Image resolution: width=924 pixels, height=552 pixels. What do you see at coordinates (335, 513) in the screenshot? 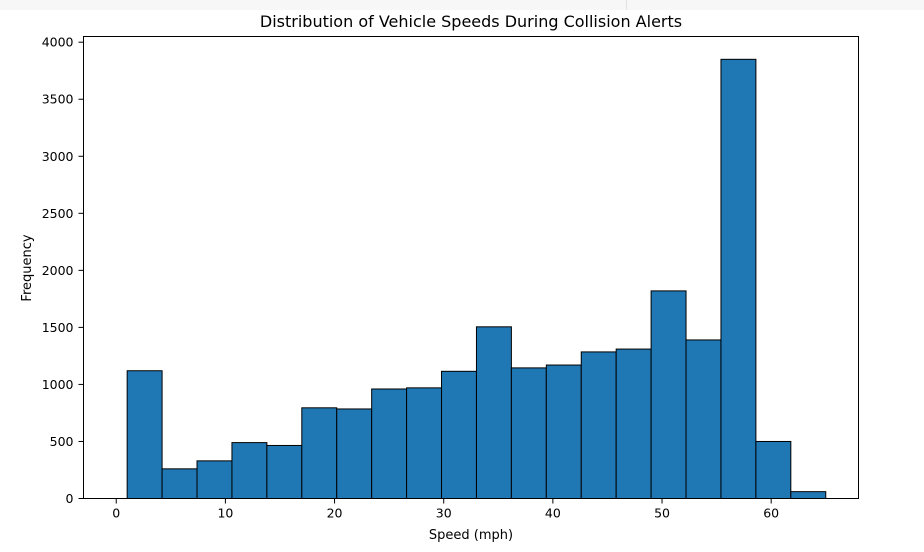
I see `x-tick-label: 20` at bounding box center [335, 513].